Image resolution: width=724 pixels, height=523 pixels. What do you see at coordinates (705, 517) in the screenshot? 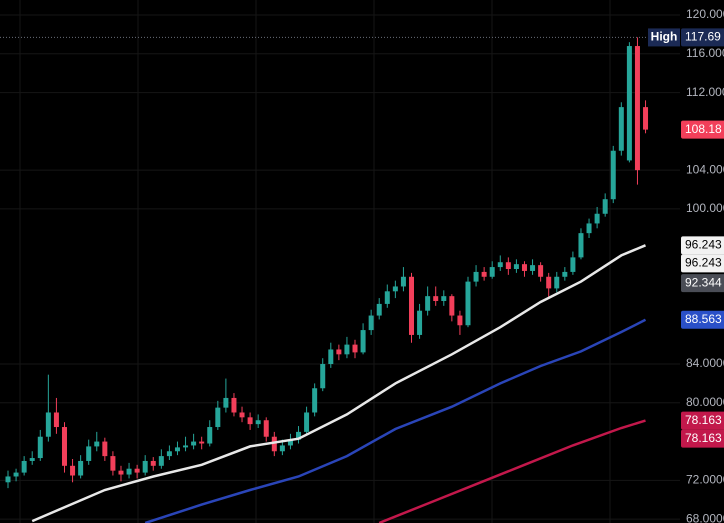
I see `y-tick-label: 68.0000` at bounding box center [705, 517].